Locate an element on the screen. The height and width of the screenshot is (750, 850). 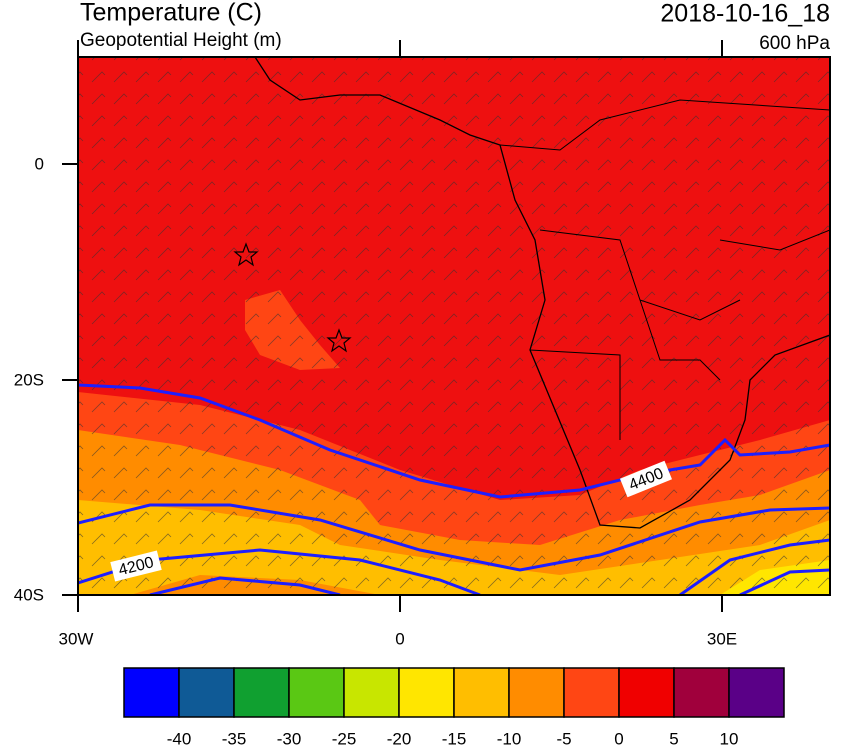
title: Temperature (C) is located at coordinates (171, 13).